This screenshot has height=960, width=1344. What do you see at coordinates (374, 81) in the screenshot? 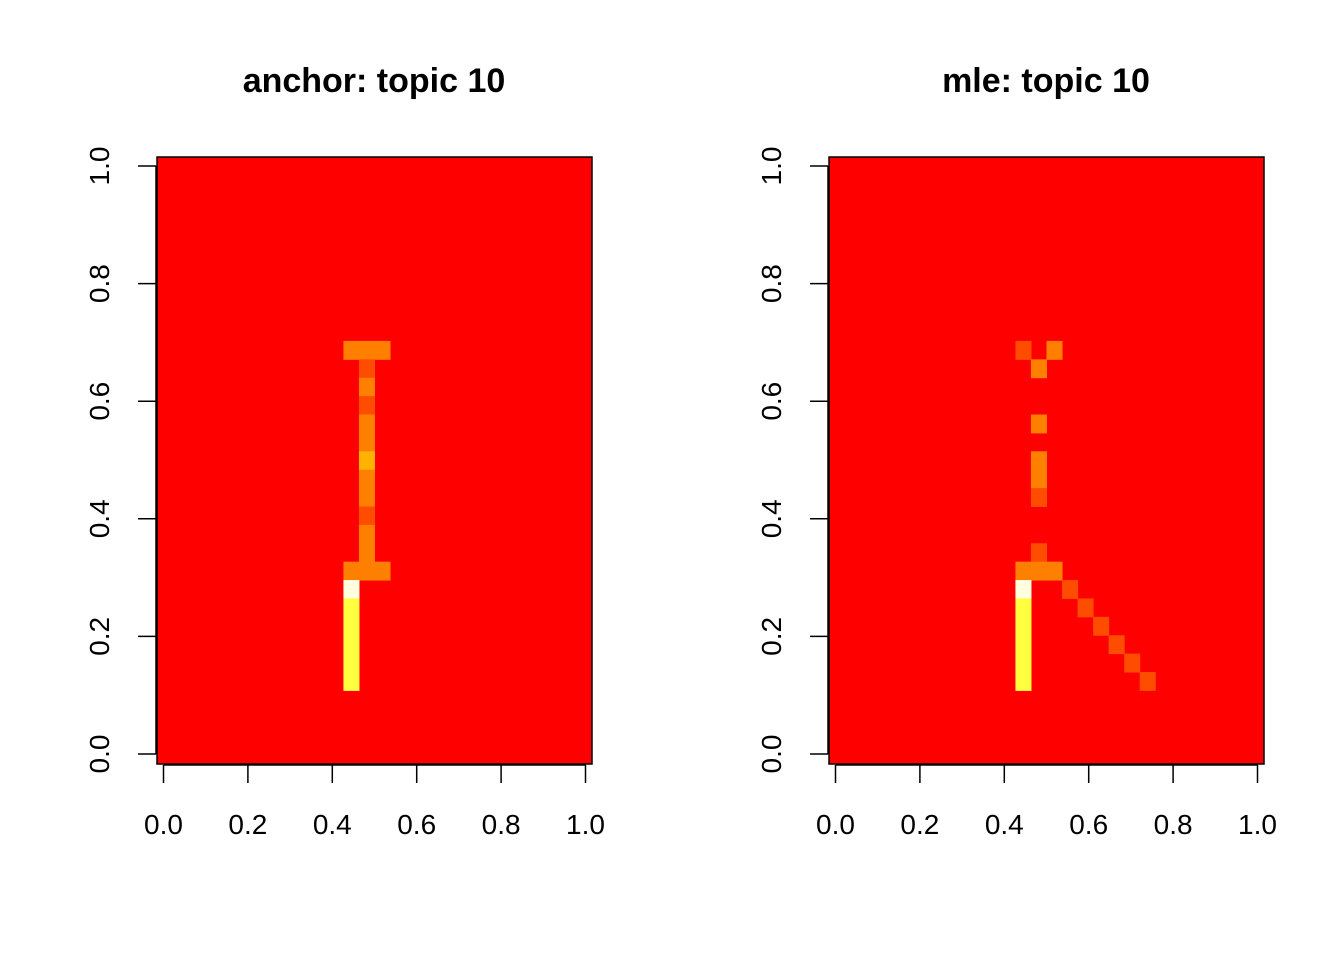
I see `chart-title: anchor: topic 10` at bounding box center [374, 81].